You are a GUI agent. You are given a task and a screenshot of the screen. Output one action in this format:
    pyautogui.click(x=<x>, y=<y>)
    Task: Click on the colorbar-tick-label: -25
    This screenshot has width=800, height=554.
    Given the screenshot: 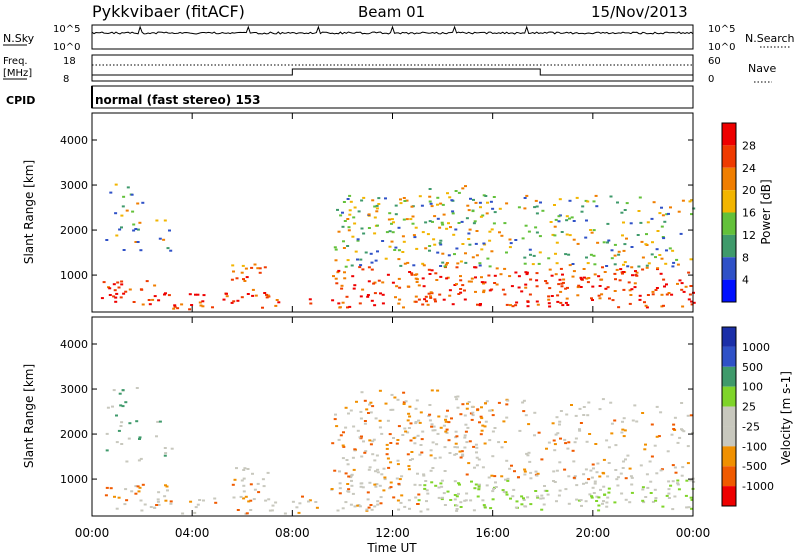 What is the action you would take?
    pyautogui.click(x=751, y=426)
    